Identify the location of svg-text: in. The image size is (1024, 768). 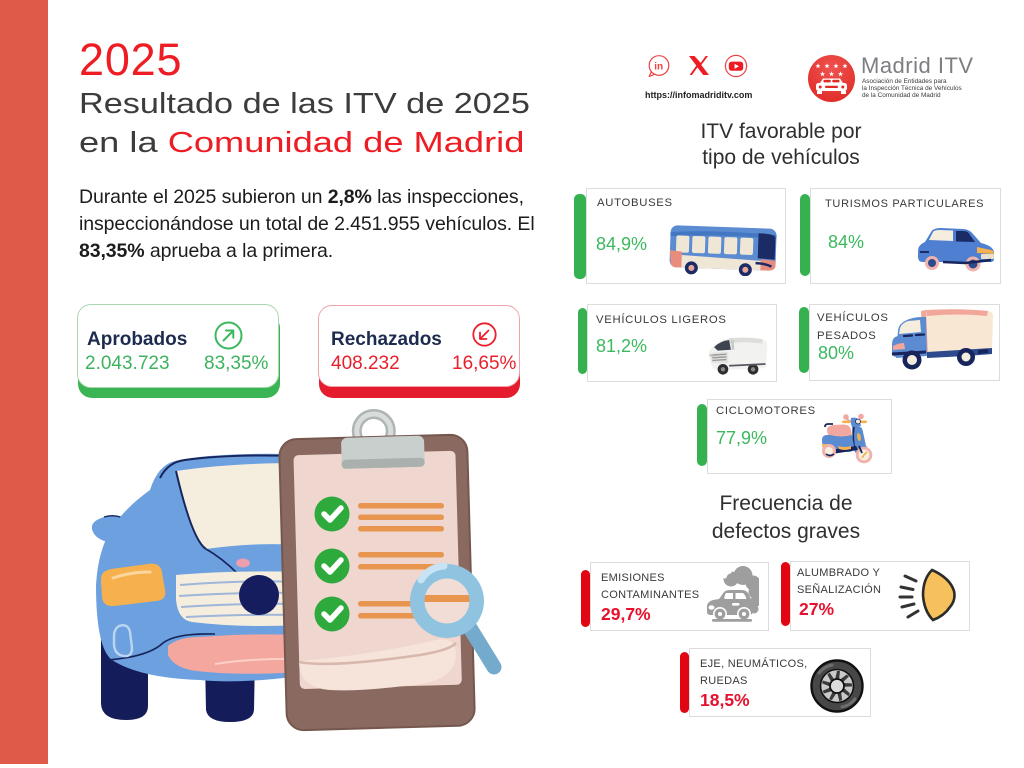
(658, 67).